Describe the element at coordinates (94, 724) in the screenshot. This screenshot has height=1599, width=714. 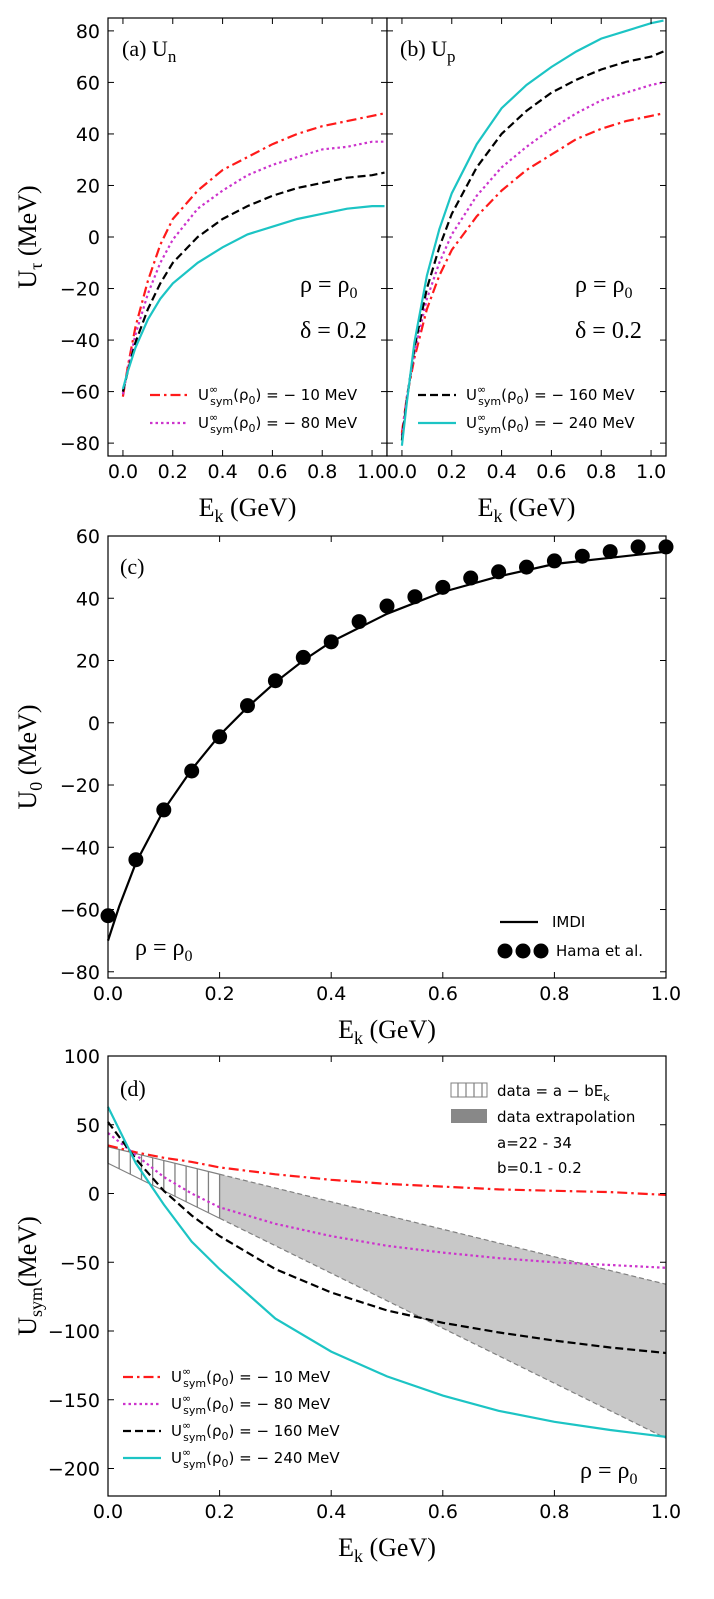
I see `y-tick-label: 0` at that location.